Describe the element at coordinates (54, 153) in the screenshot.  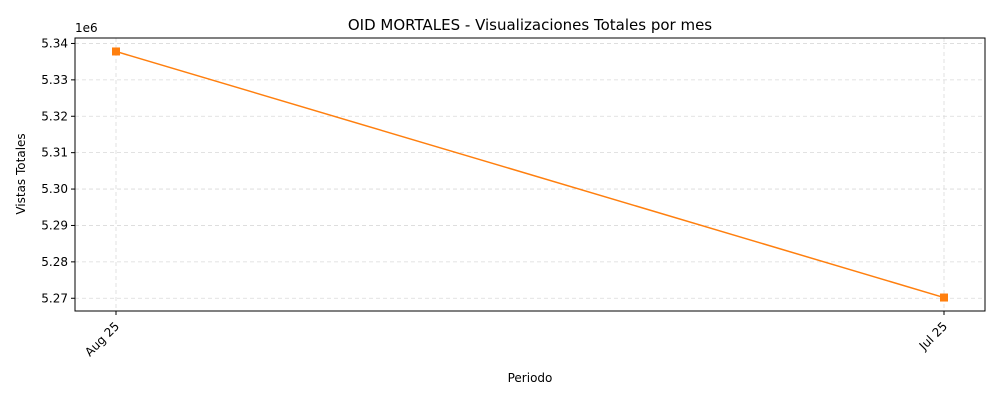
I see `y-tick-label: 5.31` at that location.